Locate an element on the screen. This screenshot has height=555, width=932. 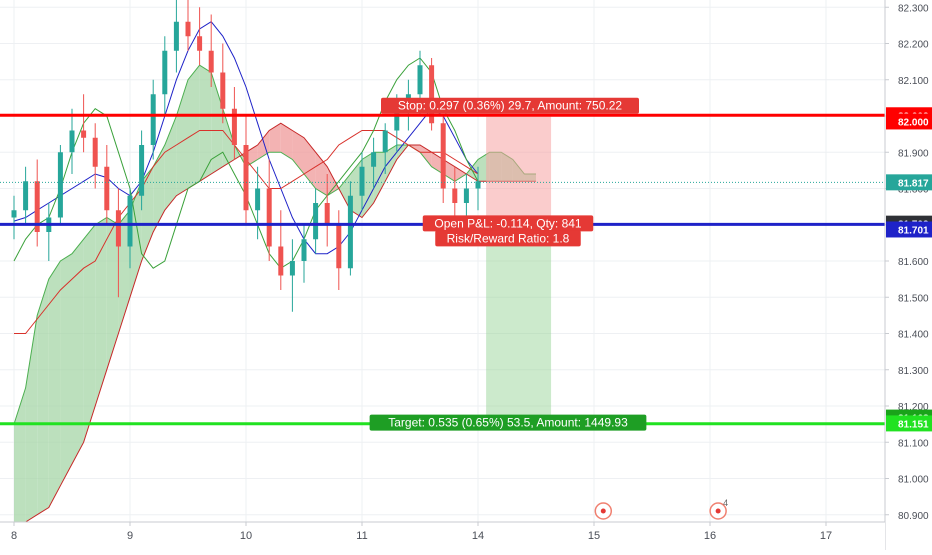
time-tick-label: 8 is located at coordinates (14, 536).